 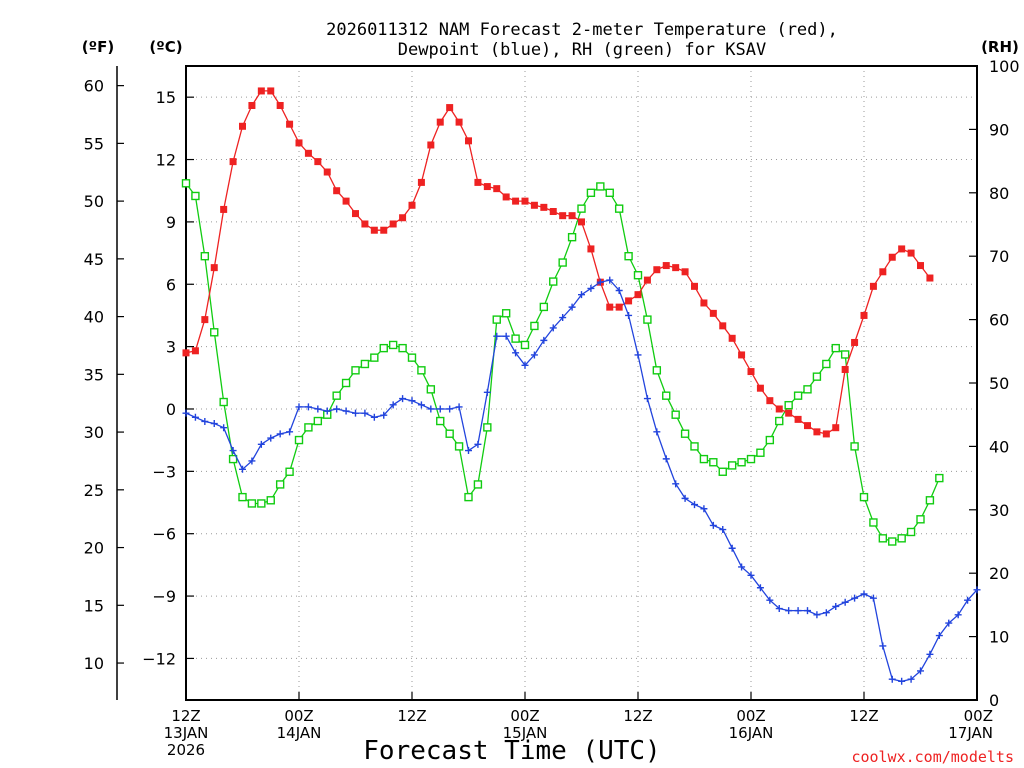 I want to click on x-tick-label-6-0: 12Z, so click(x=863, y=716).